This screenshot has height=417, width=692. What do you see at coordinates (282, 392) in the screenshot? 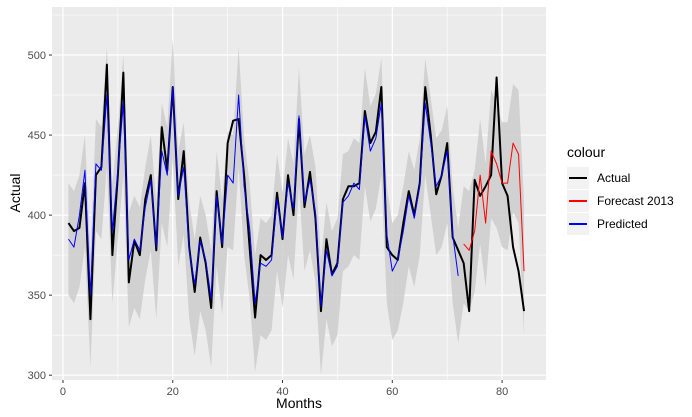
I see `x-tick-label: 40` at bounding box center [282, 392].